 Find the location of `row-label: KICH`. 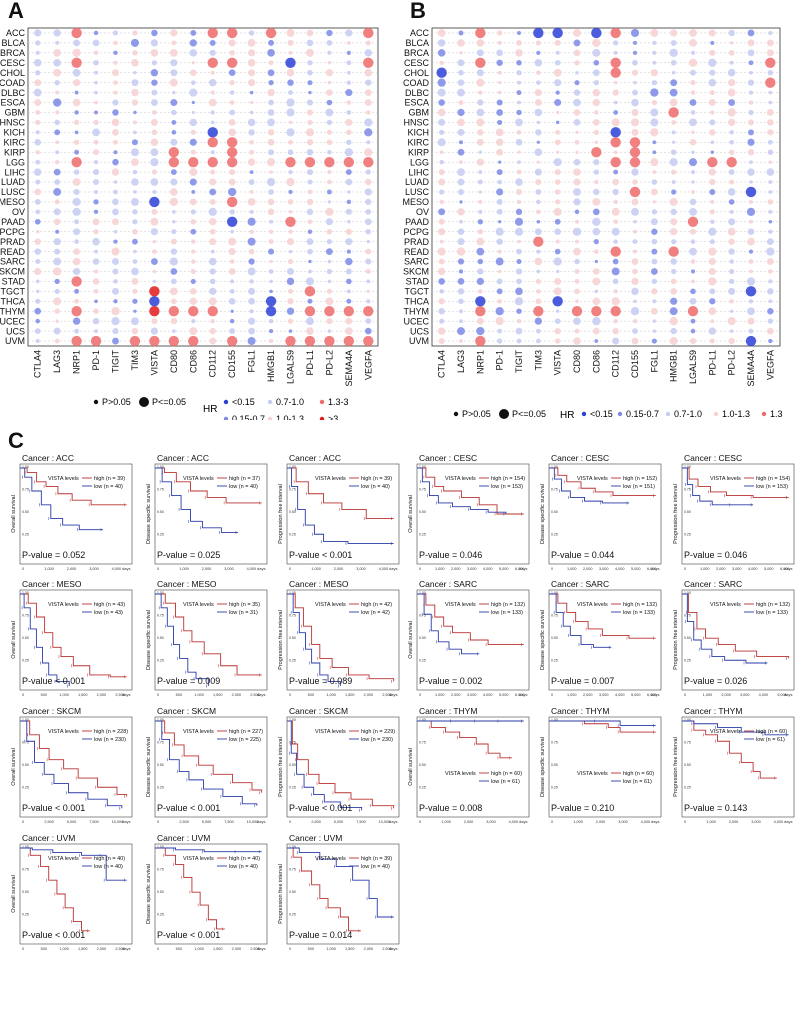

row-label: KICH is located at coordinates (14, 133).